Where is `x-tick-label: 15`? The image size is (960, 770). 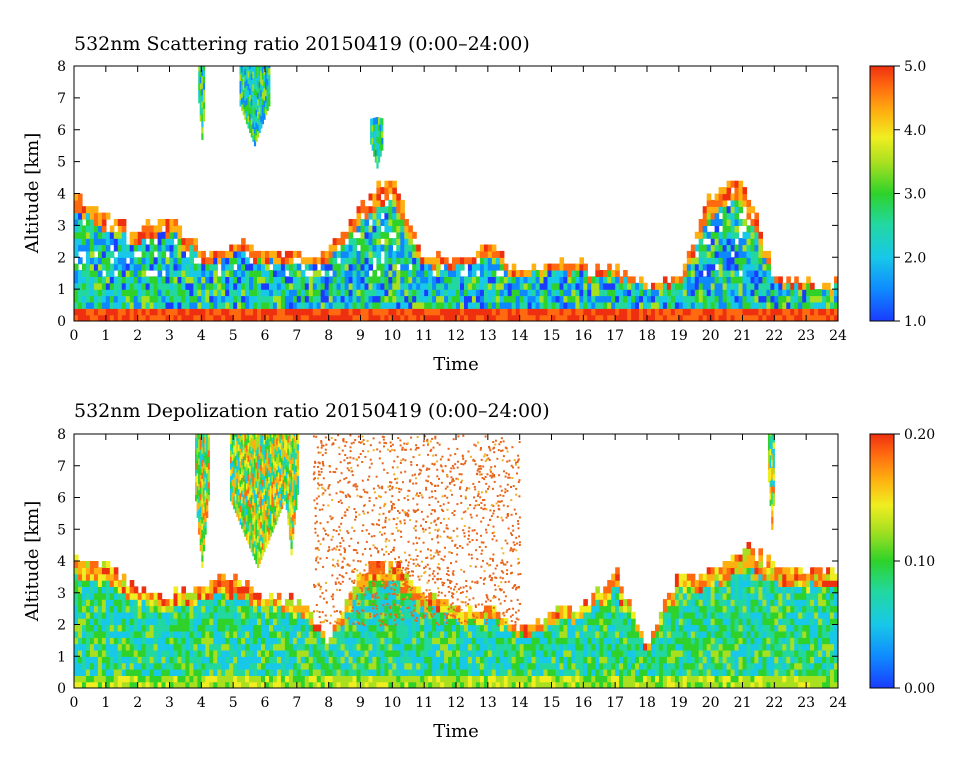
x-tick-label: 15 is located at coordinates (552, 336).